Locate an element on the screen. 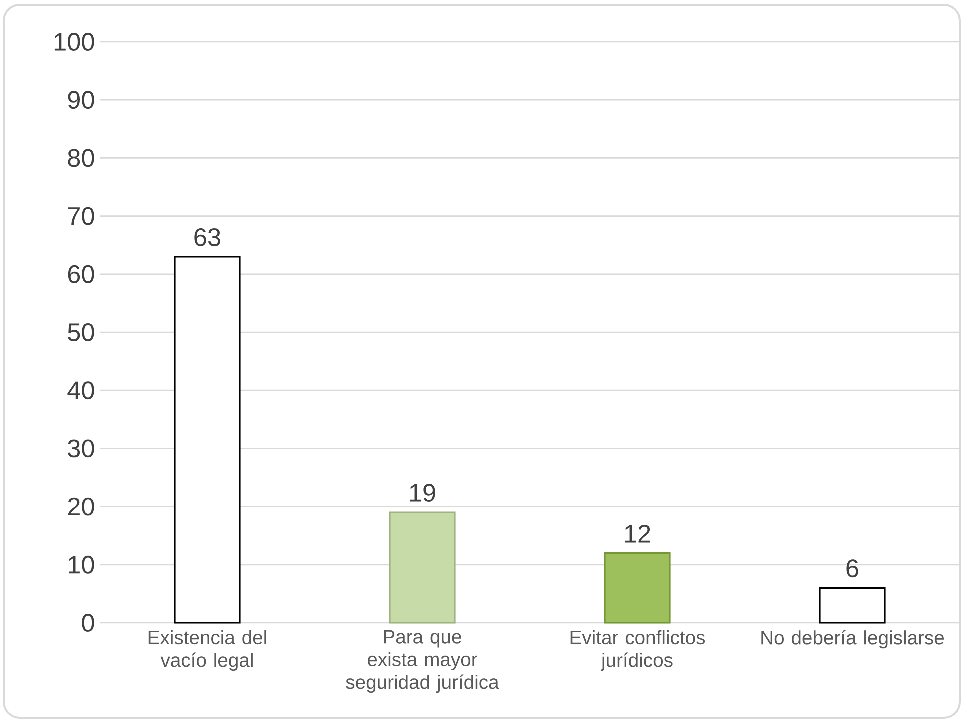  y-tick-label: 100 is located at coordinates (74, 42).